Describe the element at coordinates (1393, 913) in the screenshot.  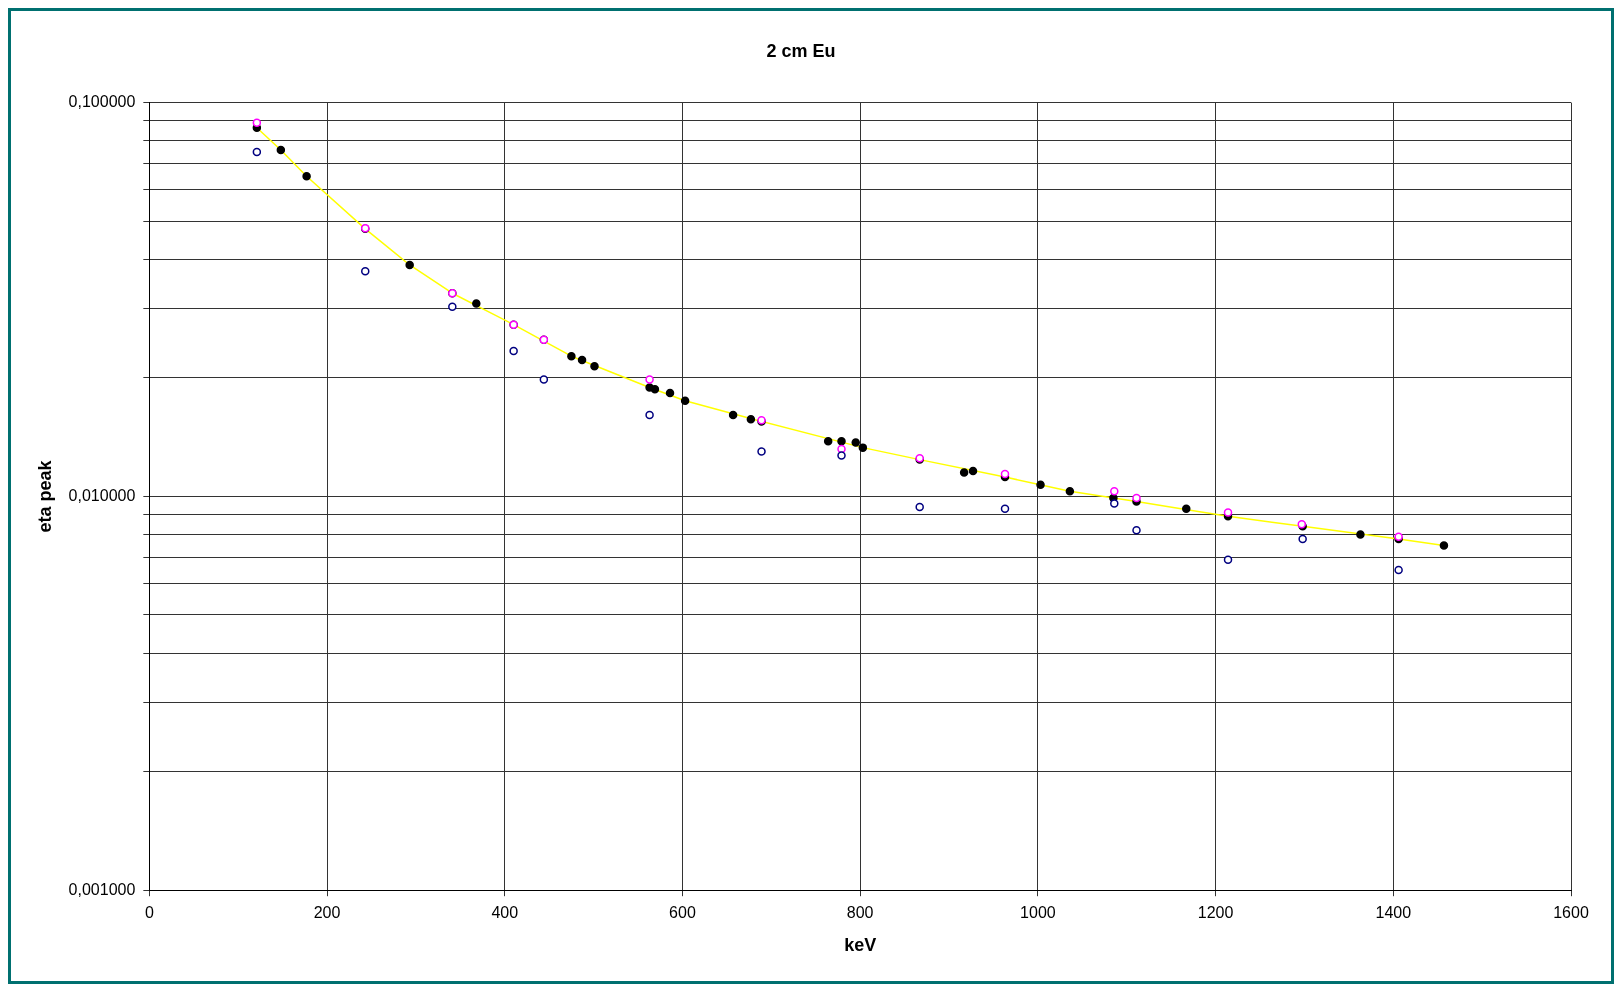
I see `x-tick-label: 1400` at that location.